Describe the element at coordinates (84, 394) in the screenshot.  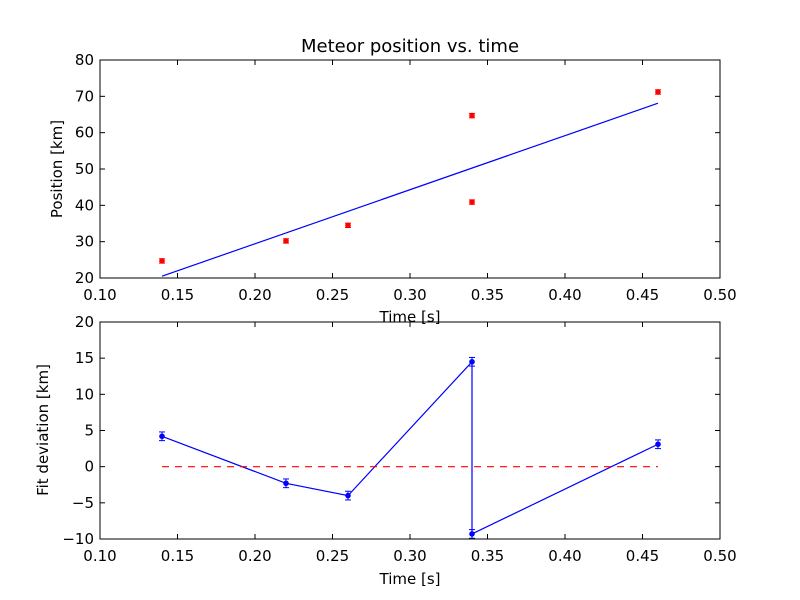
I see `deviation-ytick-label: 10` at that location.